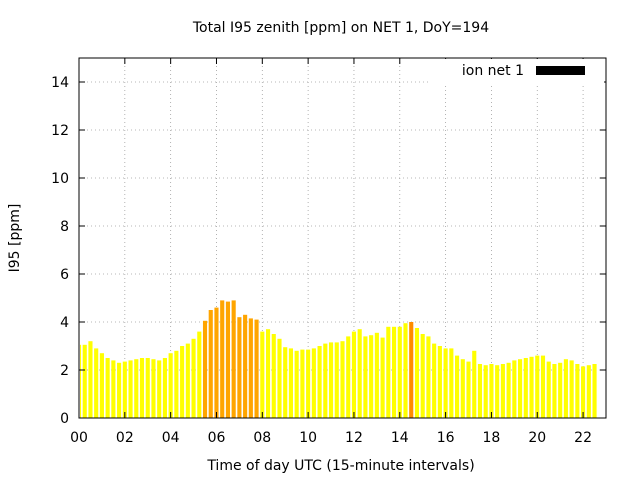 The image size is (640, 480). What do you see at coordinates (171, 438) in the screenshot?
I see `x-tick-label: 04` at bounding box center [171, 438].